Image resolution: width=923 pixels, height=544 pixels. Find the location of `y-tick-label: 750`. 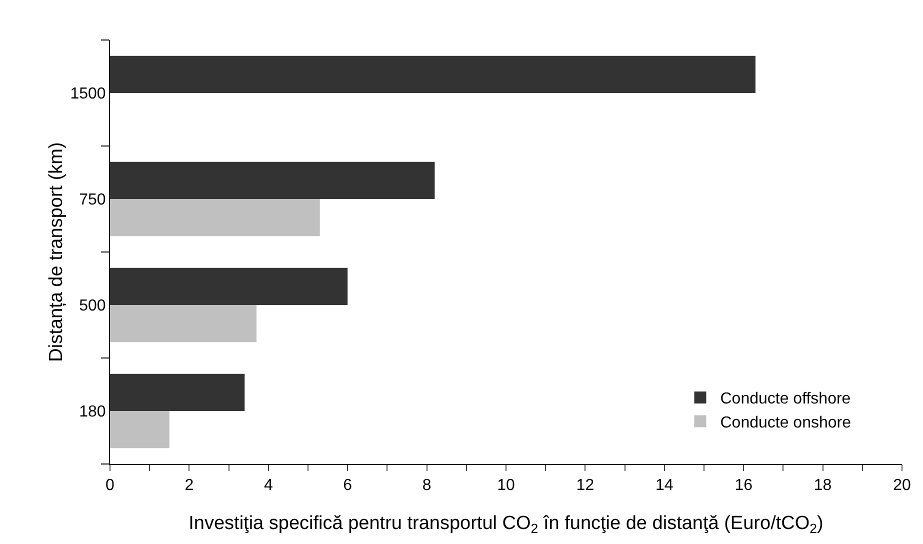

y-tick-label: 750 is located at coordinates (92, 200).